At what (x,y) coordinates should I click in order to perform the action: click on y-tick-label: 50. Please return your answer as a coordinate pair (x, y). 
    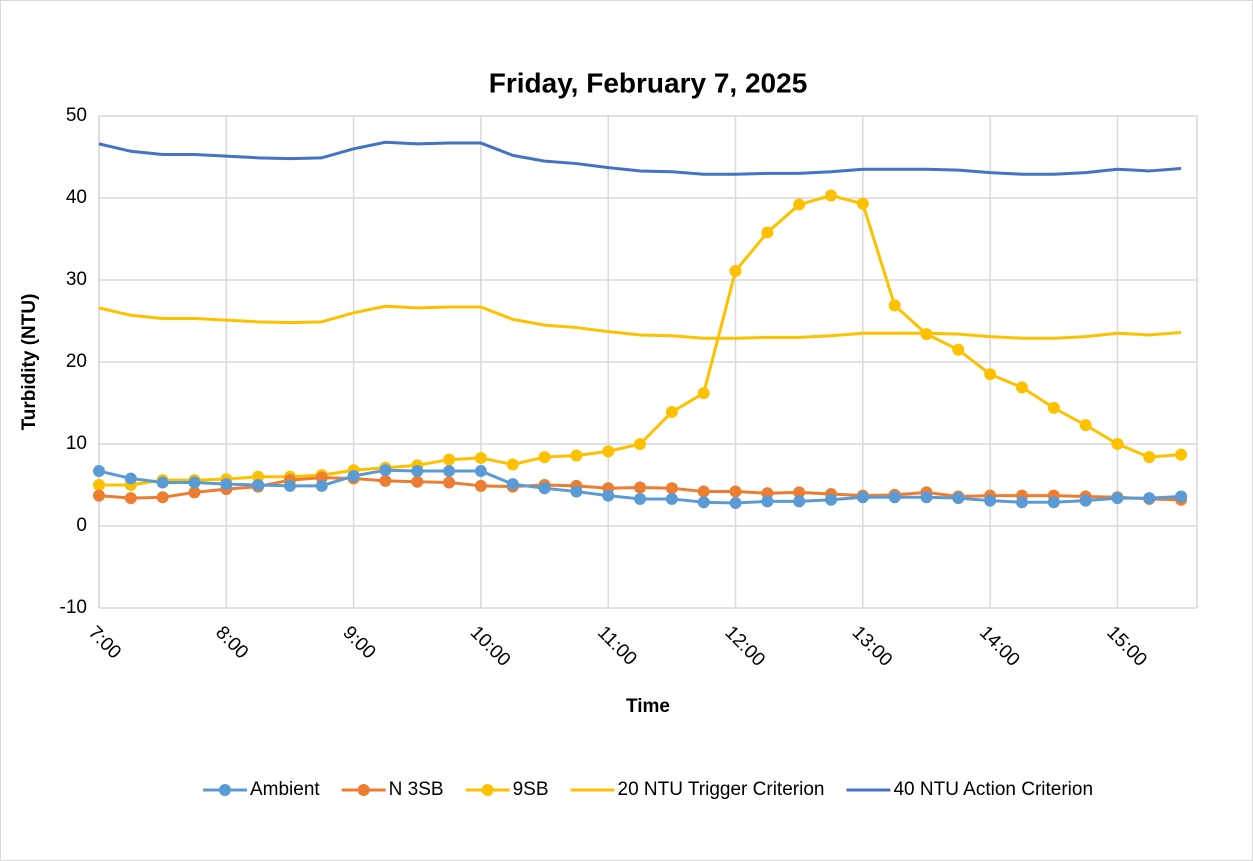
    Looking at the image, I should click on (76, 115).